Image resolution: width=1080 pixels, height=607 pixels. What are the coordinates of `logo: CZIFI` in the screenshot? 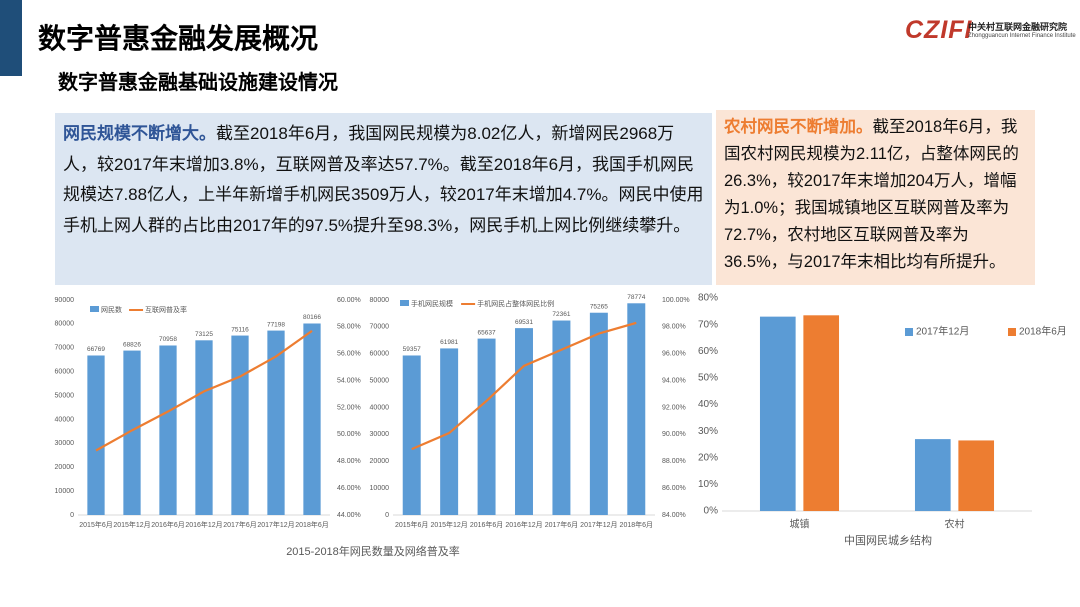 It's located at (939, 30).